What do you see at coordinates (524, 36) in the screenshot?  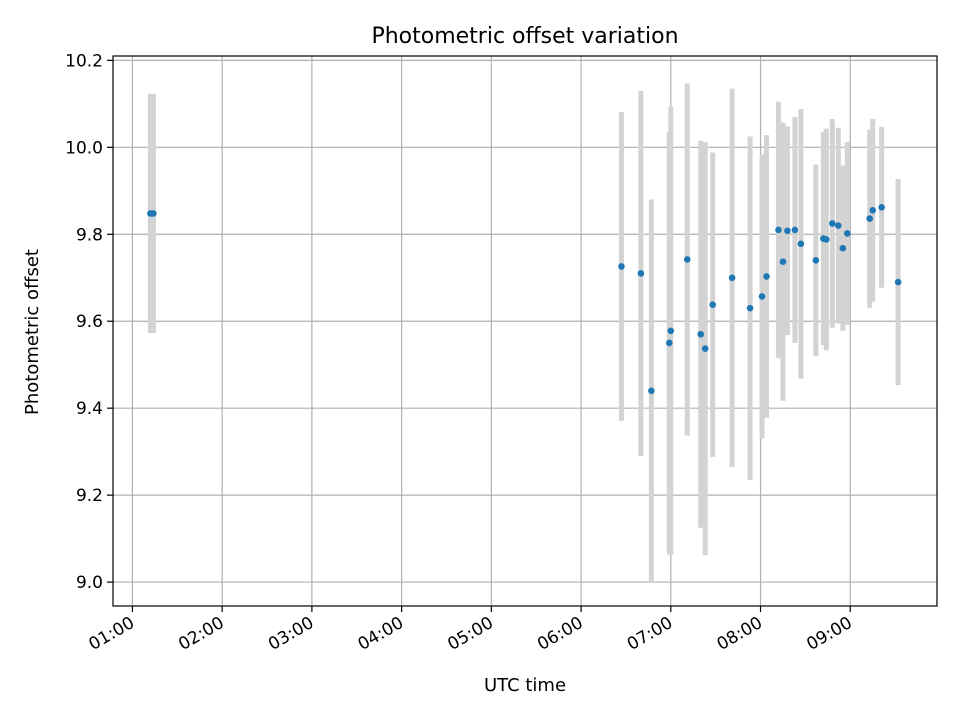 I see `chart-title: Photometric offset variation` at bounding box center [524, 36].